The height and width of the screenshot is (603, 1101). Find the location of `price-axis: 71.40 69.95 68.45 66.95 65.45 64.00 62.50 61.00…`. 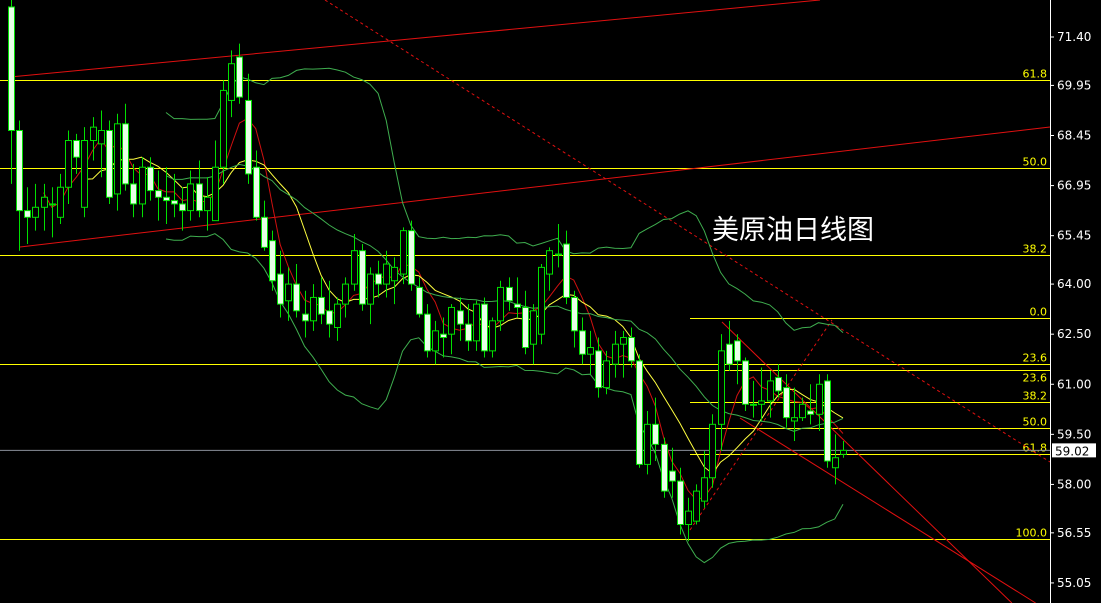

price-axis: 71.40 69.95 68.45 66.95 65.45 64.00 62.50 61.00… is located at coordinates (1075, 301).